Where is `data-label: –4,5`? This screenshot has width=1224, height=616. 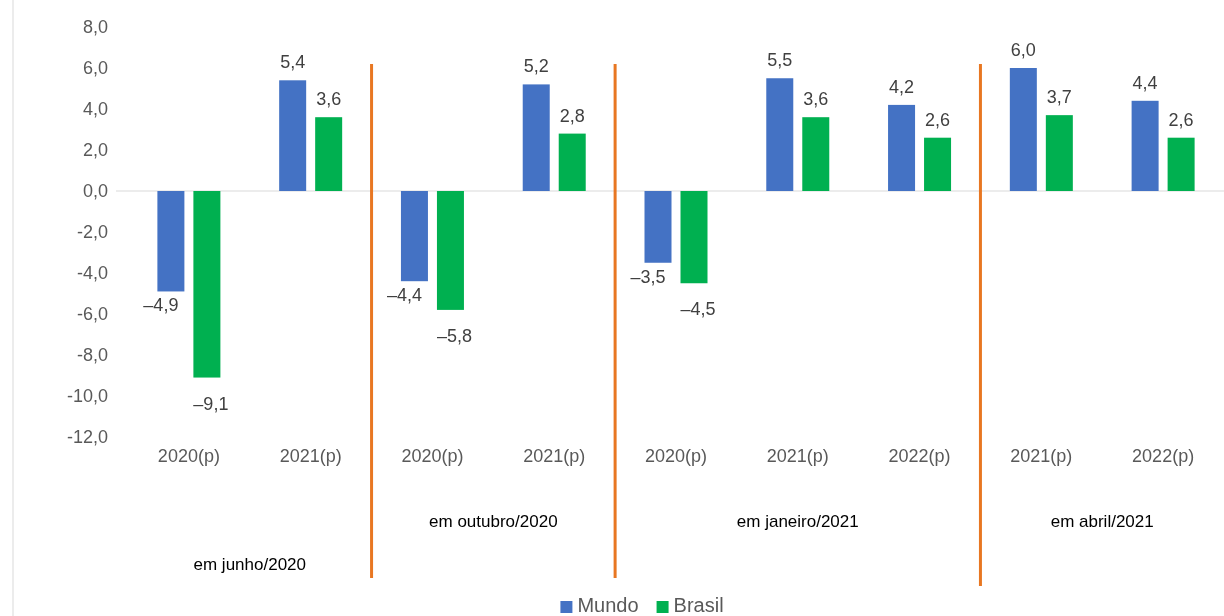
data-label: –4,5 is located at coordinates (698, 309).